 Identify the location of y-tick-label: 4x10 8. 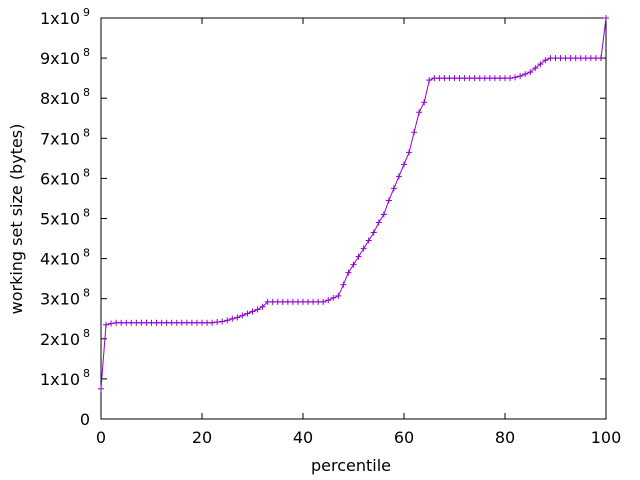
(65, 258).